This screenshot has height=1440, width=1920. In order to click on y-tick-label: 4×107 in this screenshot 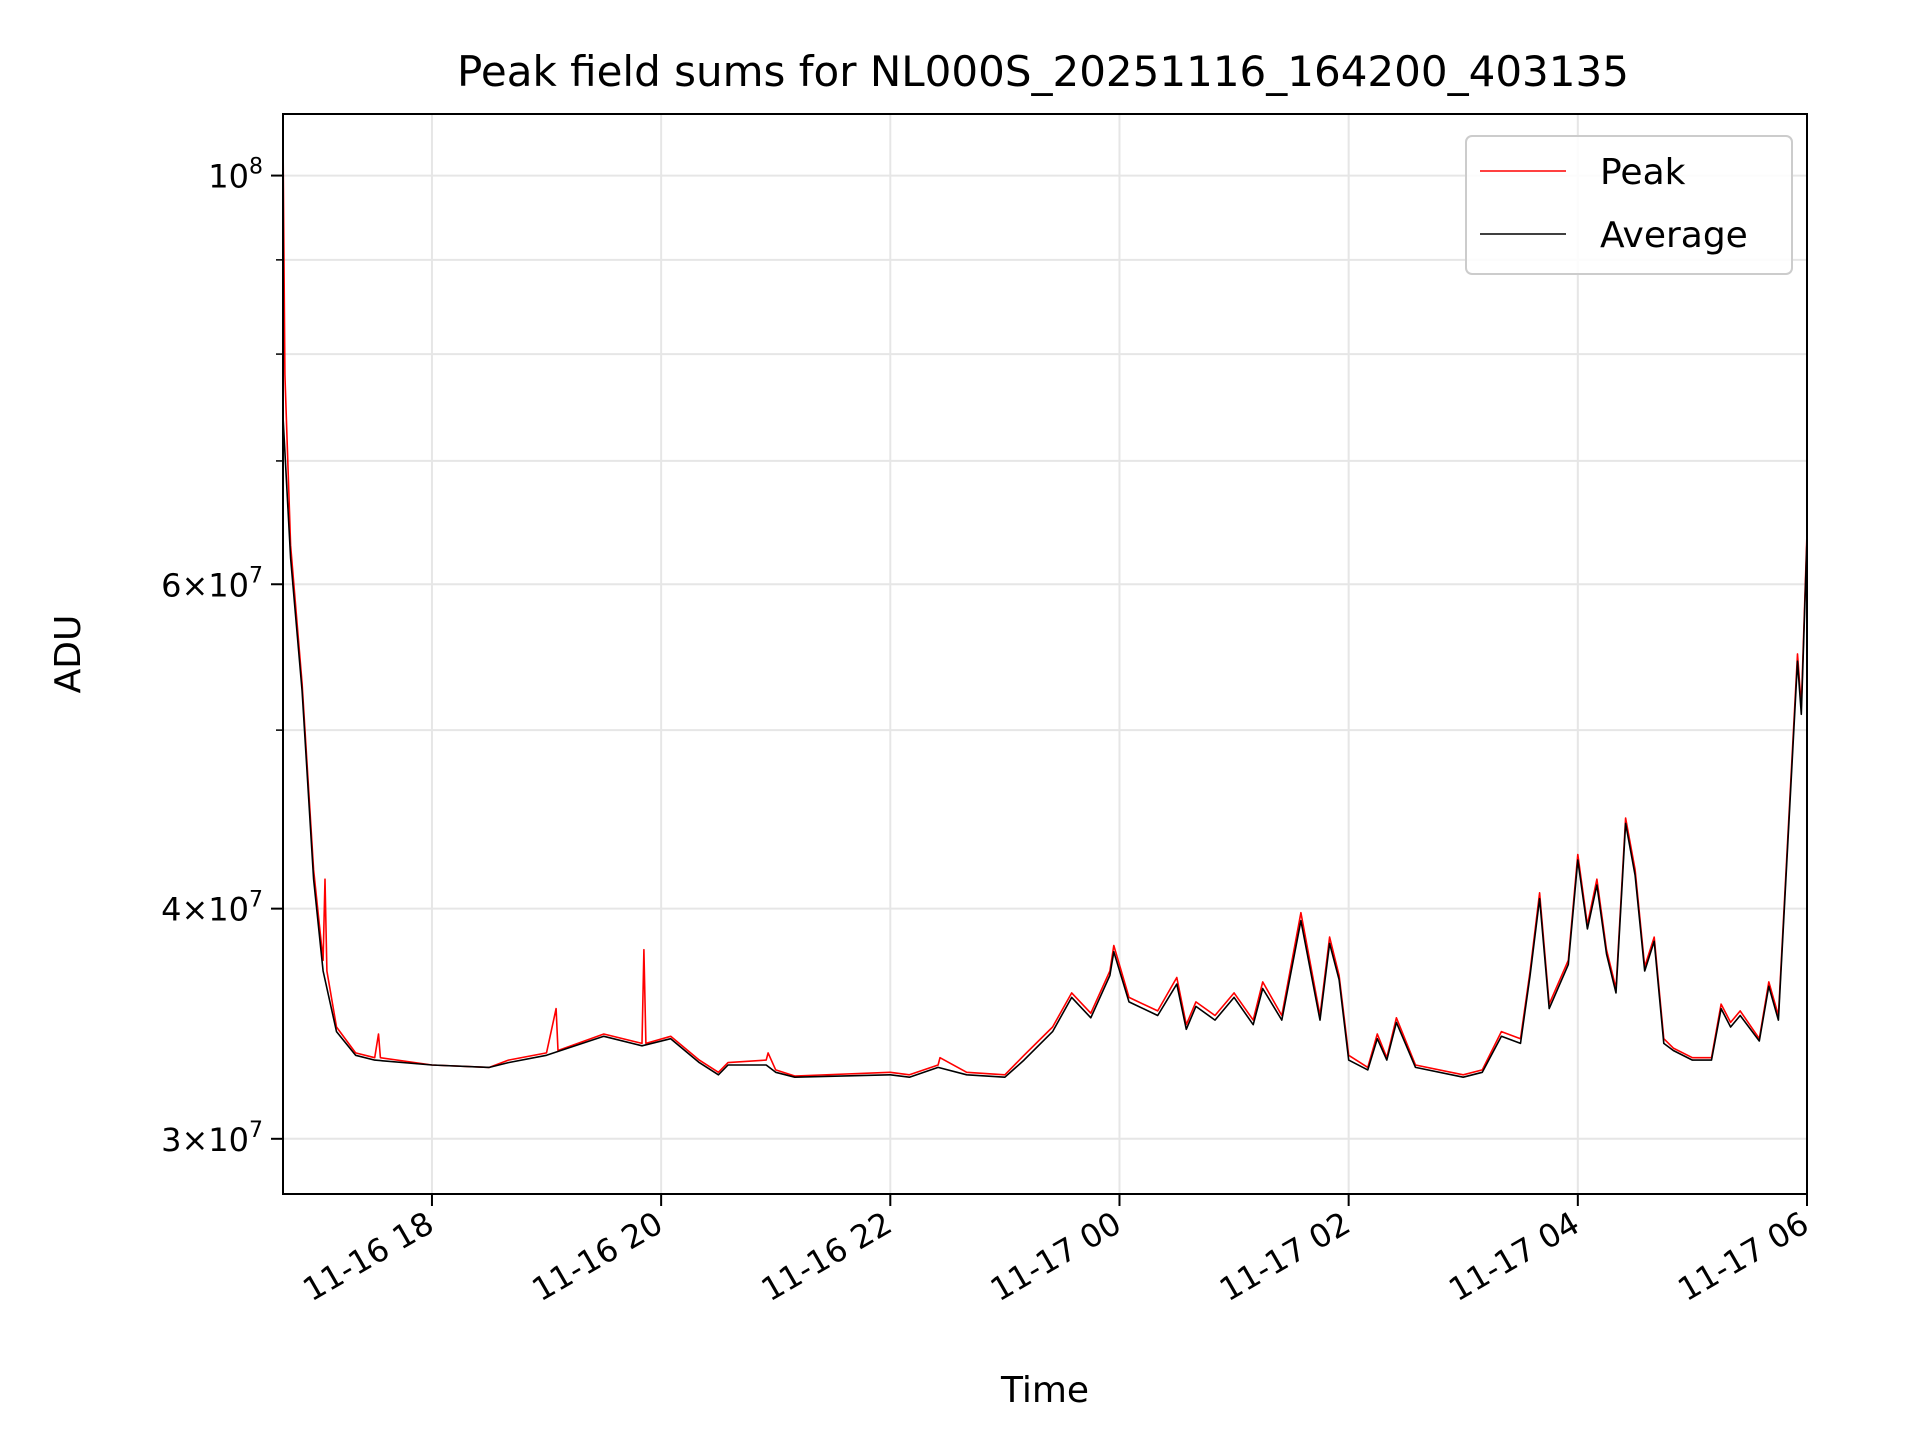, I will do `click(212, 908)`.